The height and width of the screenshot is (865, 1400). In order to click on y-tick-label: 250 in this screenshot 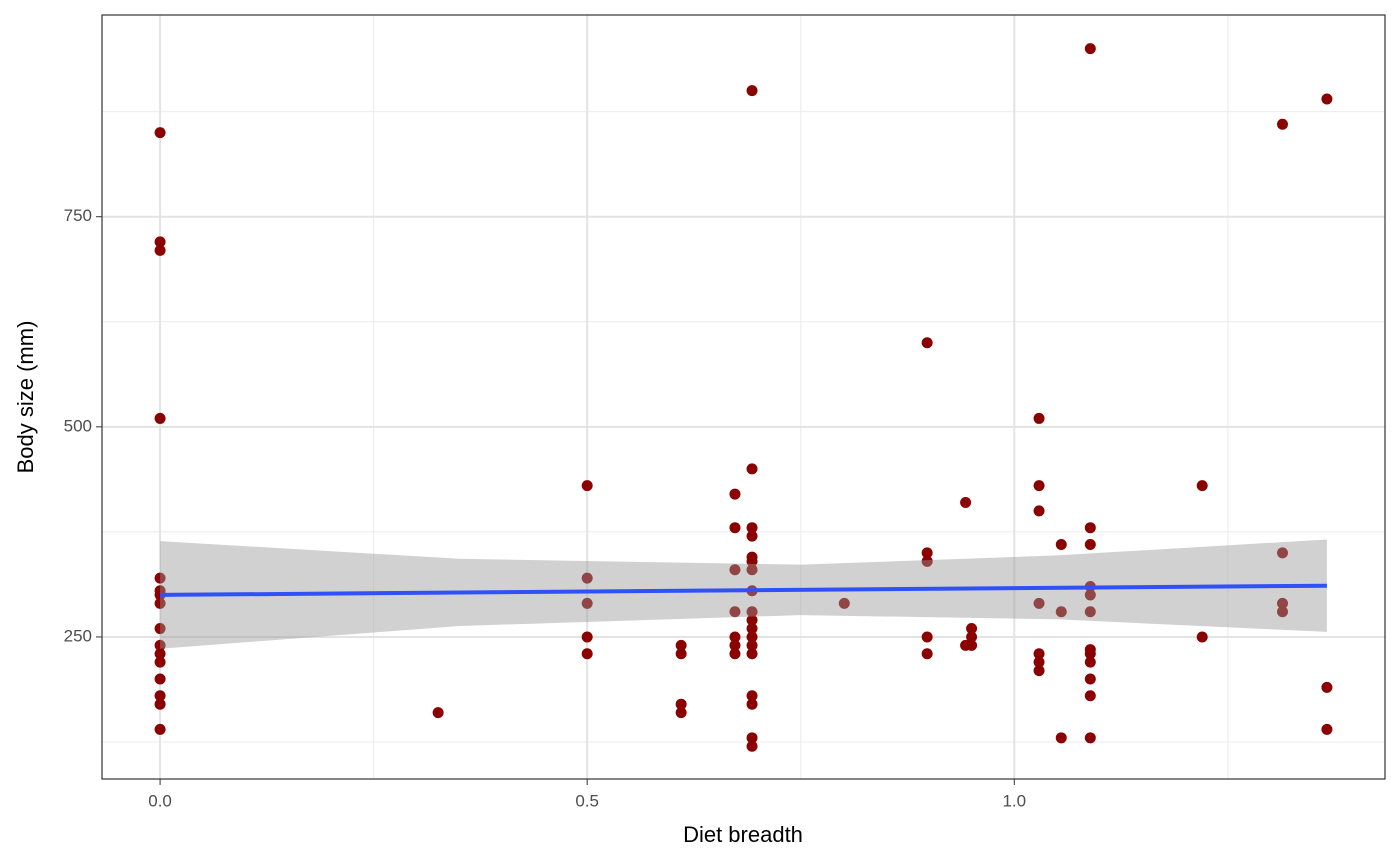, I will do `click(78, 635)`.